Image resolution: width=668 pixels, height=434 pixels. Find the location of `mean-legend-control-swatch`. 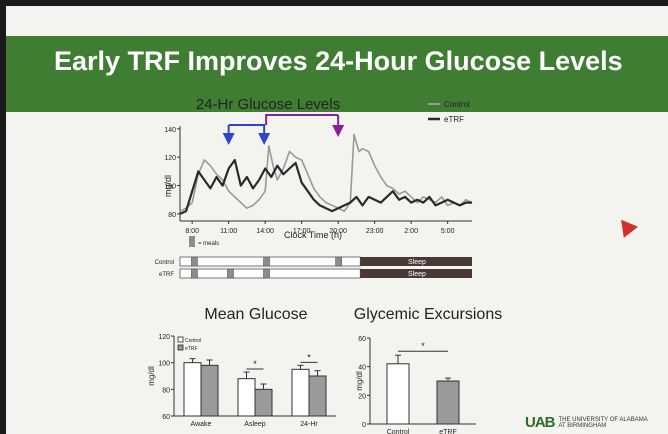

mean-legend-control-swatch is located at coordinates (180, 339).